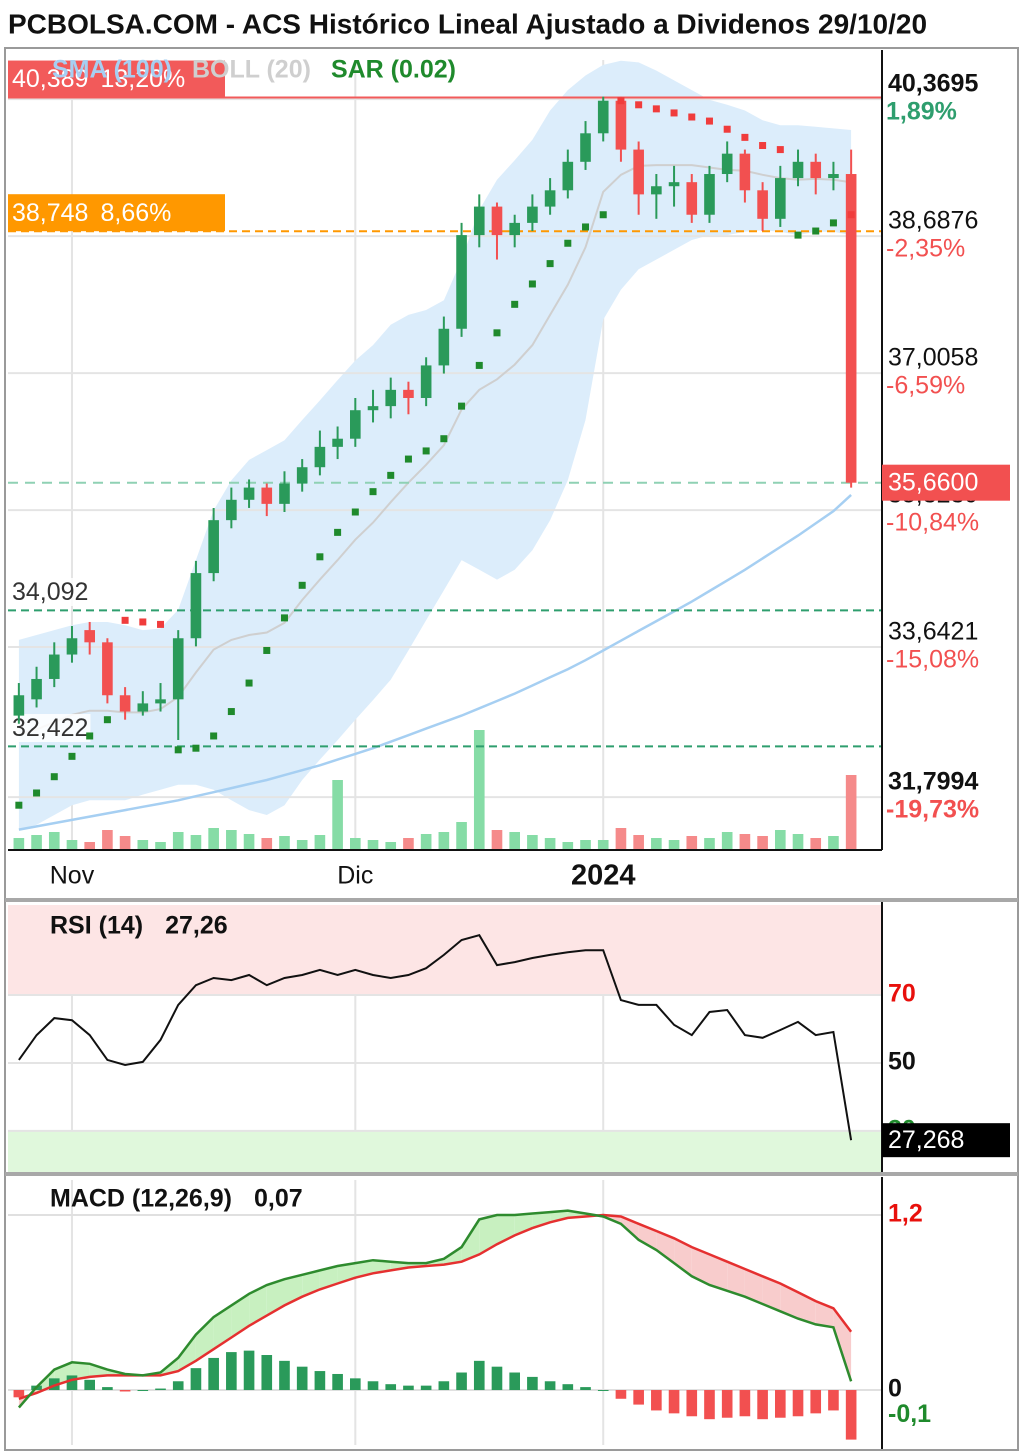 The width and height of the screenshot is (1022, 1454). I want to click on y-tick-change: 1,89%, so click(921, 112).